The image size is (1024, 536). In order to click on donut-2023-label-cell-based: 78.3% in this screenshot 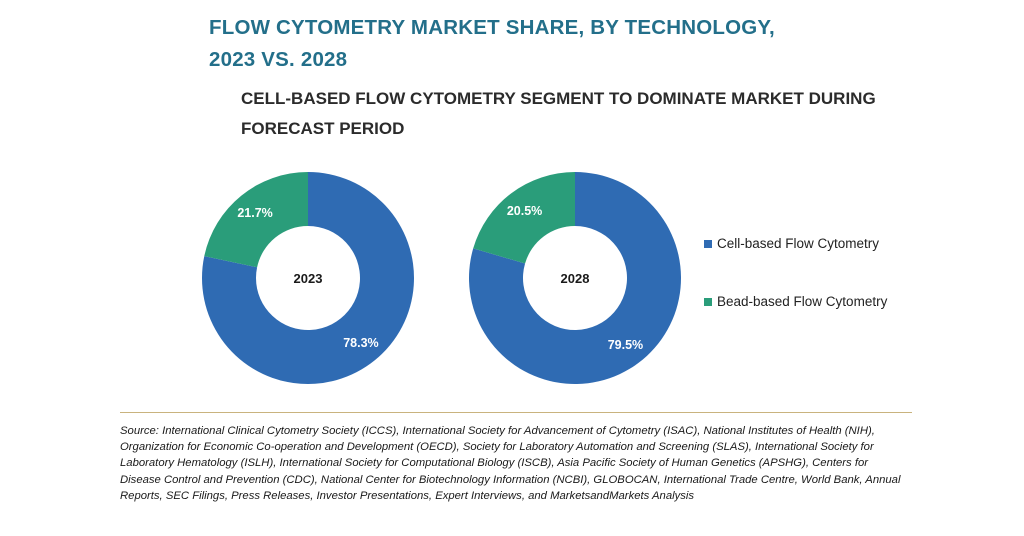, I will do `click(360, 343)`.